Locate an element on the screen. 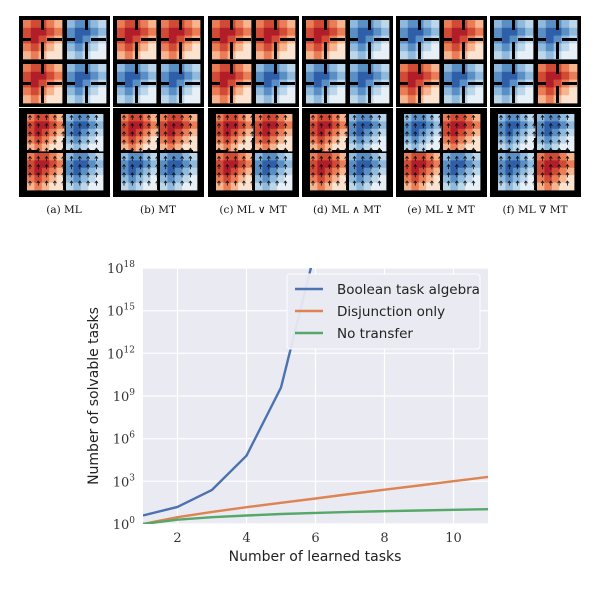 Image resolution: width=600 pixels, height=600 pixels. legend-label: No transfer is located at coordinates (375, 334).